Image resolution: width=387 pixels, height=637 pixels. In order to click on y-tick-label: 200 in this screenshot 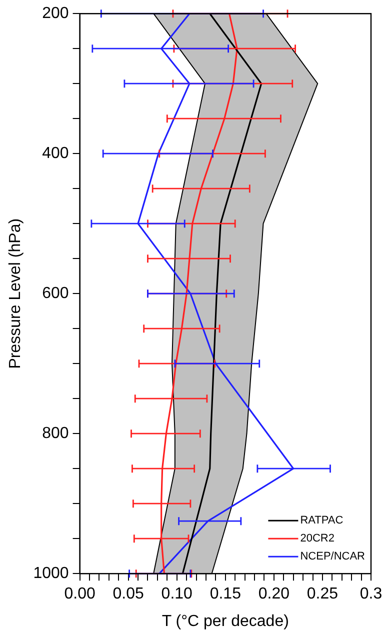, I will do `click(55, 13)`.